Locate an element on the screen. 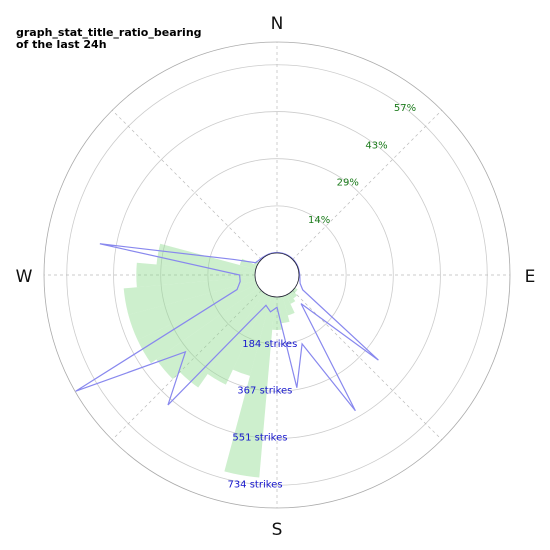 The height and width of the screenshot is (550, 550). y2-tick-label: 551 strikes is located at coordinates (259, 438).